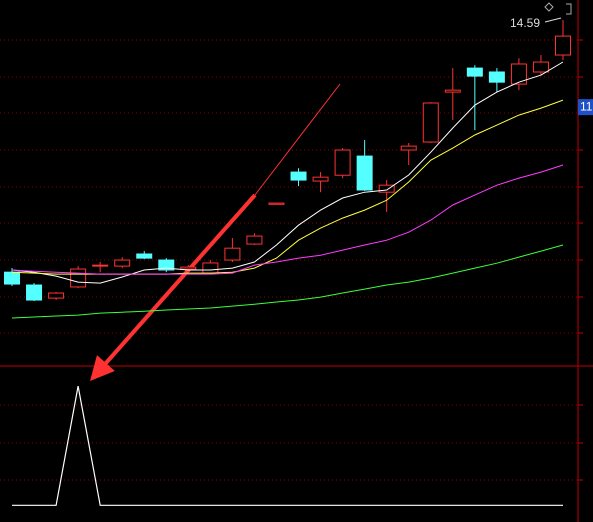 The height and width of the screenshot is (522, 593). I want to click on bracket-icon, so click(569, 9).